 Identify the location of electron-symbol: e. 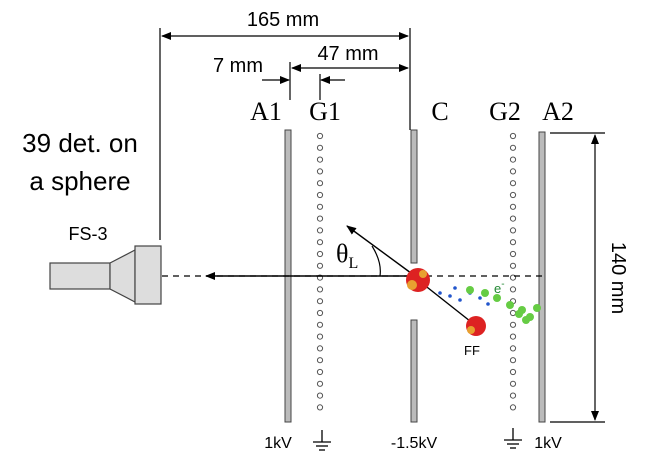
(497, 288).